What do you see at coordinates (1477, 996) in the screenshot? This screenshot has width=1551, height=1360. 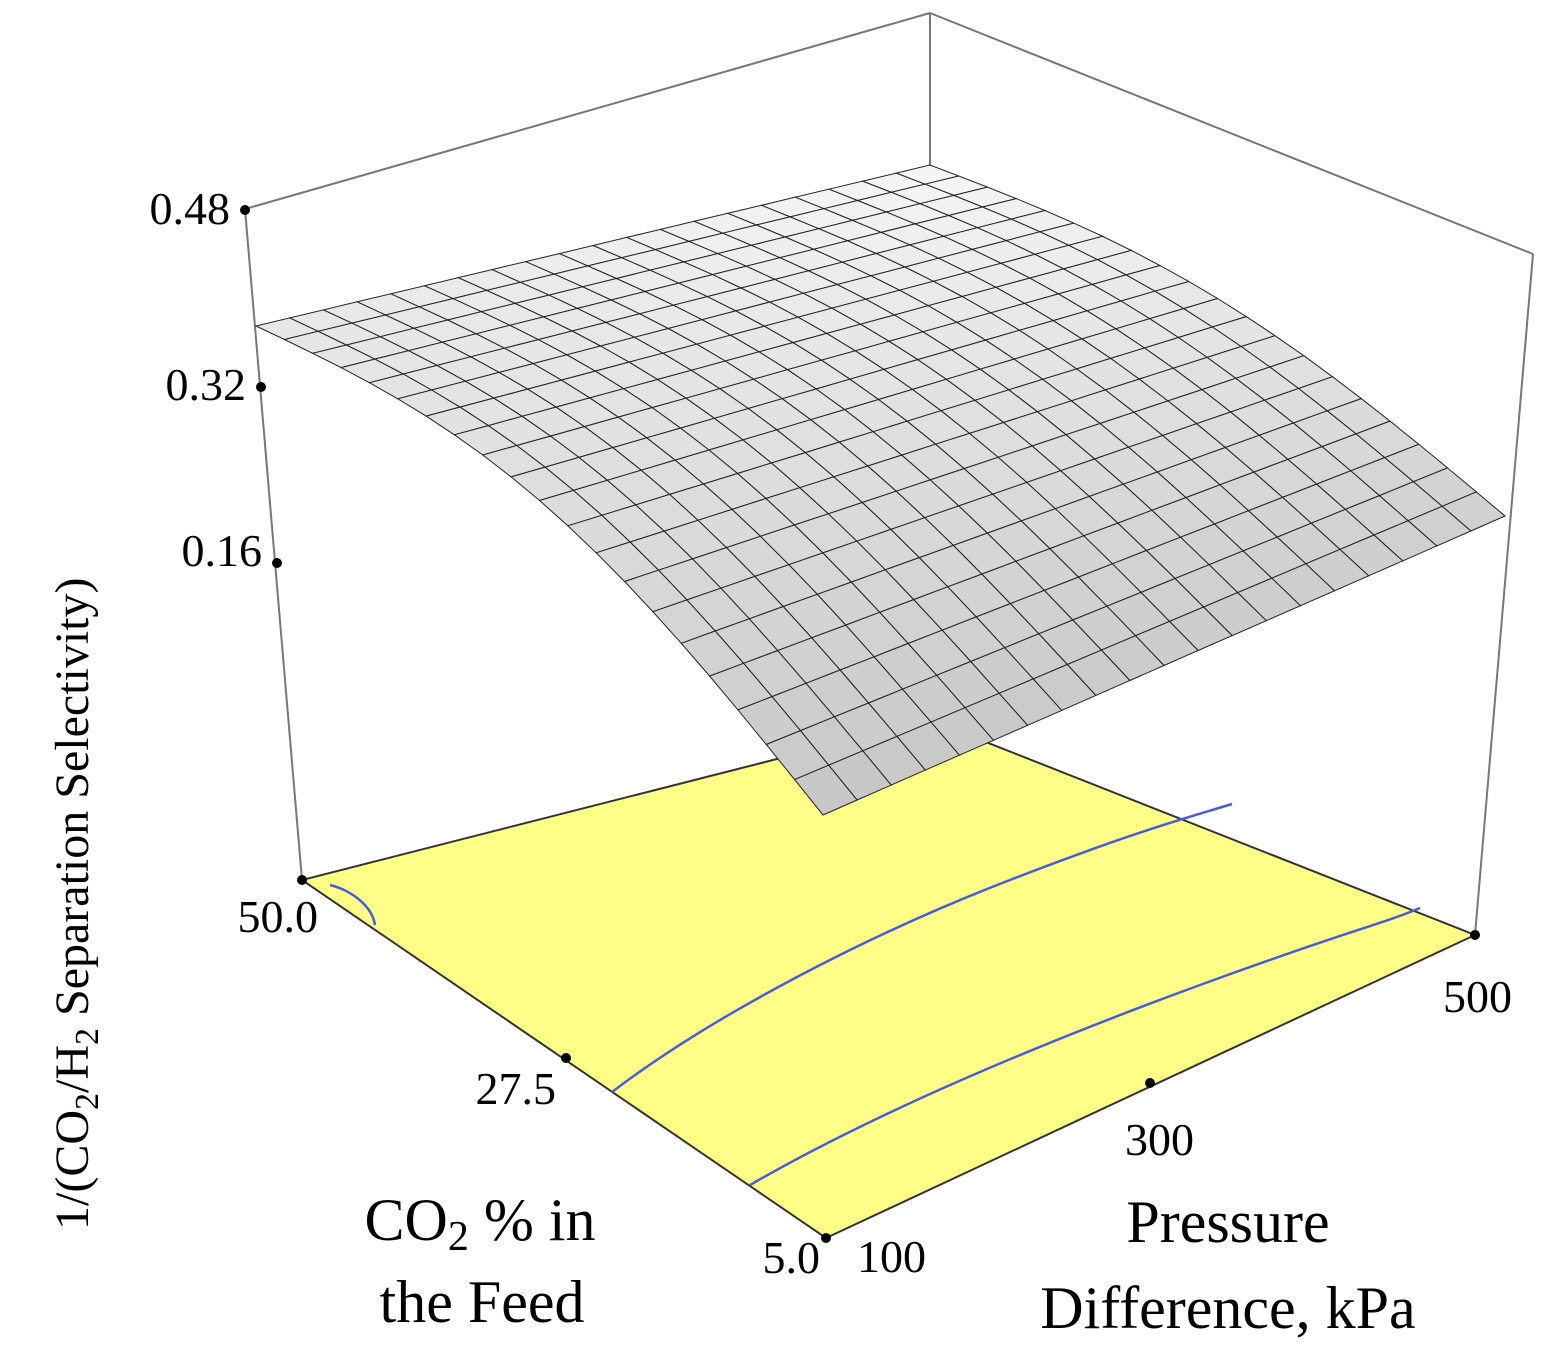 I see `pressure-tick-label: 500` at bounding box center [1477, 996].